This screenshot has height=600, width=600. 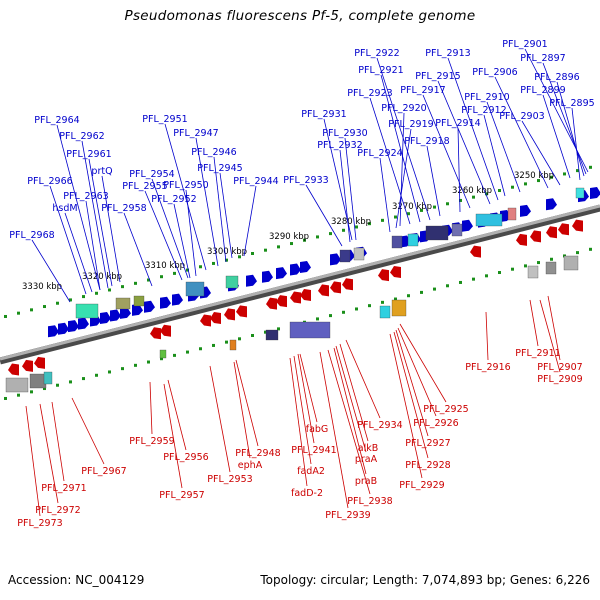 What do you see at coordinates (472, 191) in the screenshot?
I see `scale-label: 3260 kbp` at bounding box center [472, 191].